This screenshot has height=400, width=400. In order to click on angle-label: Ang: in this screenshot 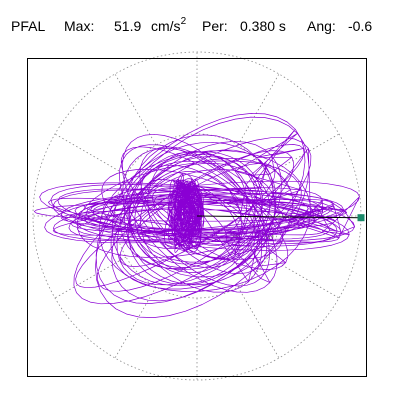, I will do `click(321, 26)`.